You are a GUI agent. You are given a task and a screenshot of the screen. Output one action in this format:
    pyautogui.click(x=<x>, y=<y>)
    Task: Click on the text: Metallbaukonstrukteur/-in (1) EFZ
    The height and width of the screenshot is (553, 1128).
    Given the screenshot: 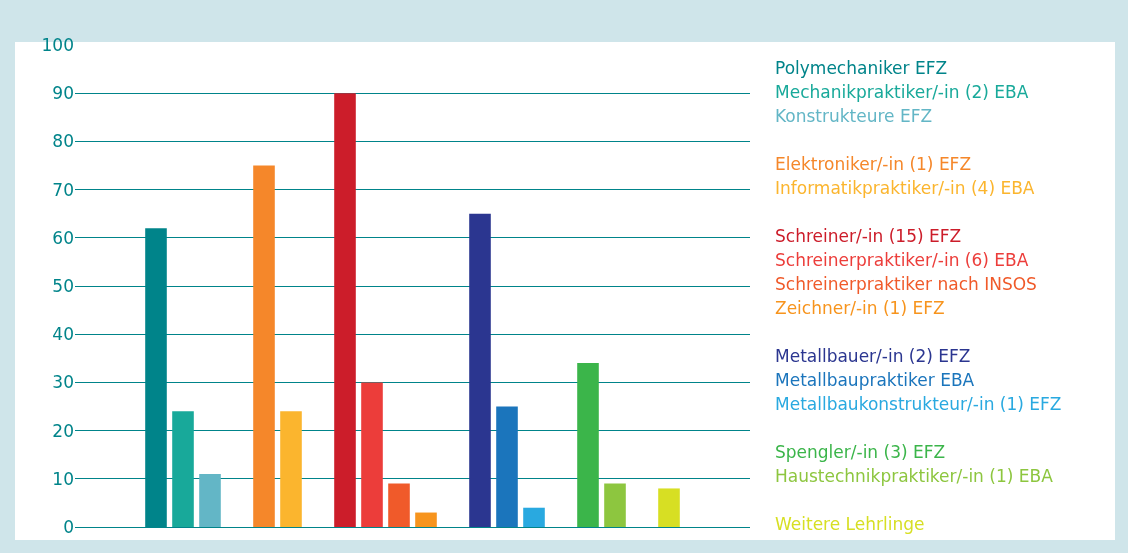 What is the action you would take?
    pyautogui.click(x=918, y=404)
    